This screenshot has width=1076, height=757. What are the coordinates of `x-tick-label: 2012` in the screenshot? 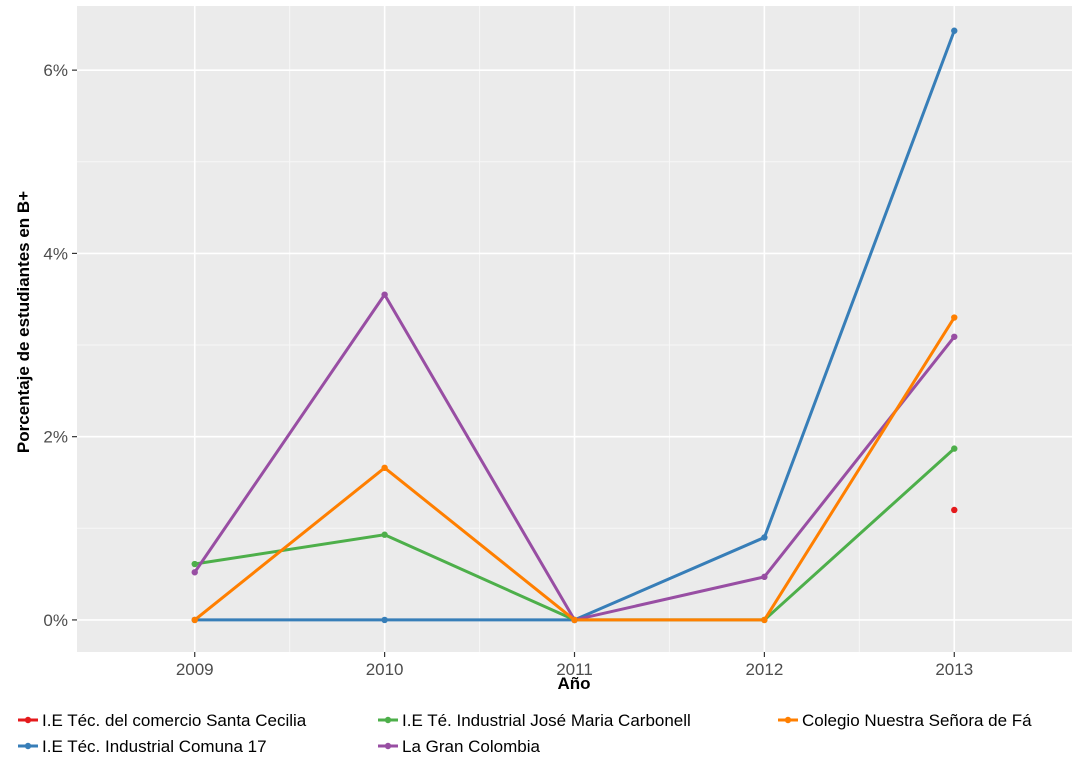 It's located at (764, 669).